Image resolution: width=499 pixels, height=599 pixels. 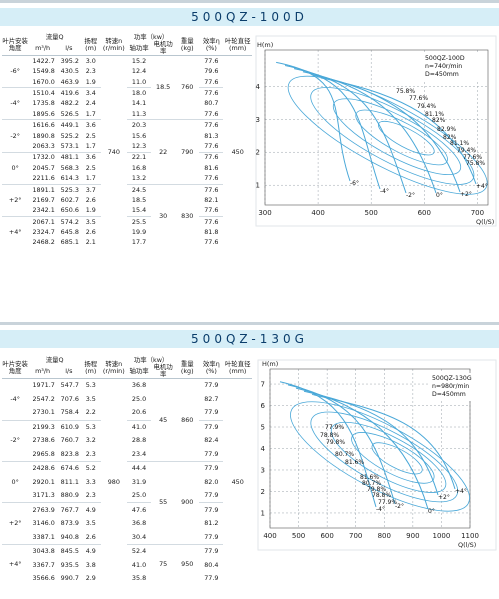 What do you see at coordinates (139, 551) in the screenshot?
I see `shaft-power: 52.4` at bounding box center [139, 551].